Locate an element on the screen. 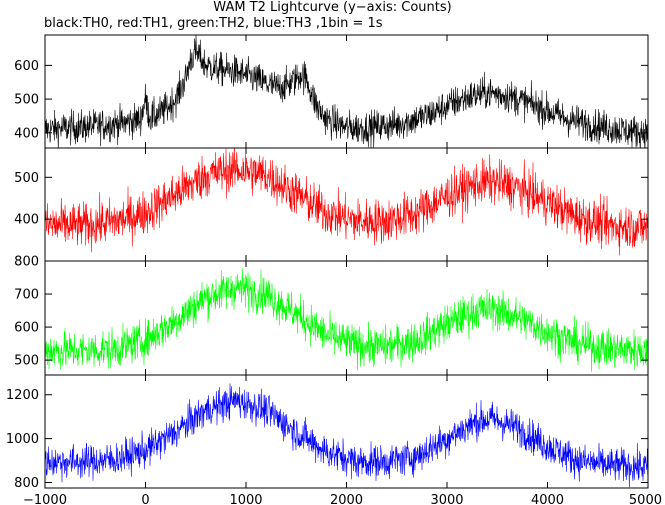 This screenshot has width=665, height=505. x-tick-label: 0 is located at coordinates (145, 499).